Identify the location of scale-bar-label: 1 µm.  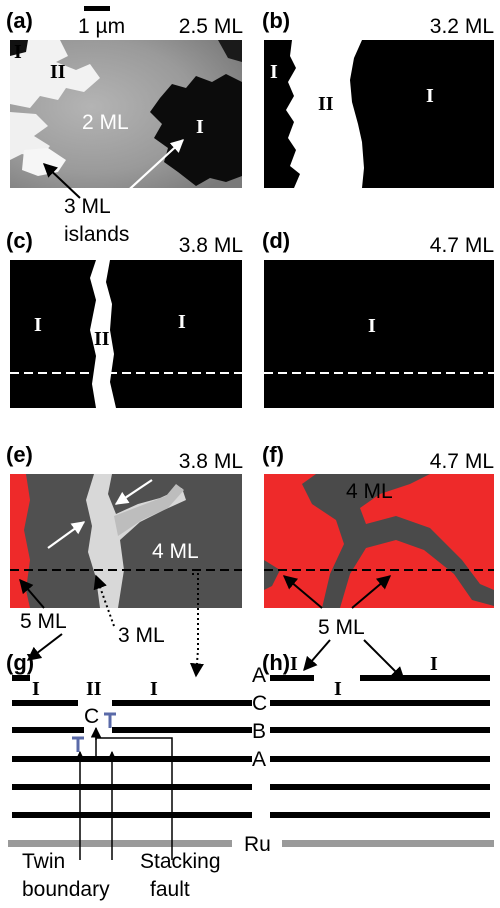
(101, 26).